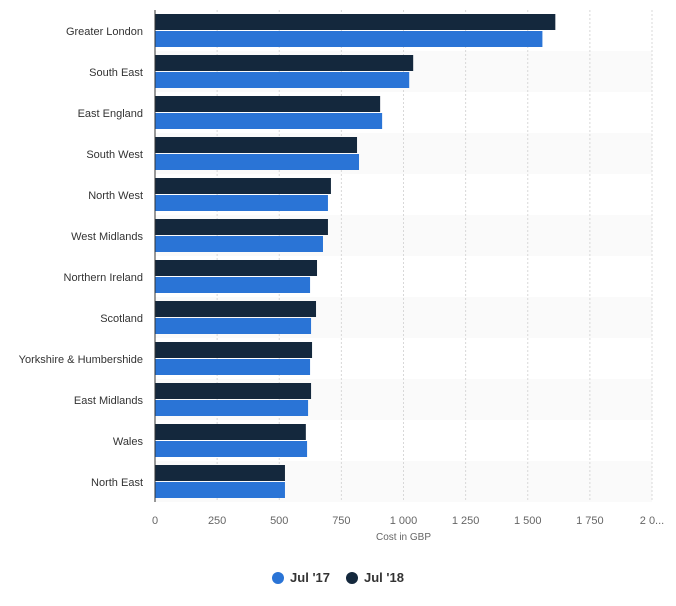  What do you see at coordinates (155, 521) in the screenshot?
I see `x-tick-label: 0` at bounding box center [155, 521].